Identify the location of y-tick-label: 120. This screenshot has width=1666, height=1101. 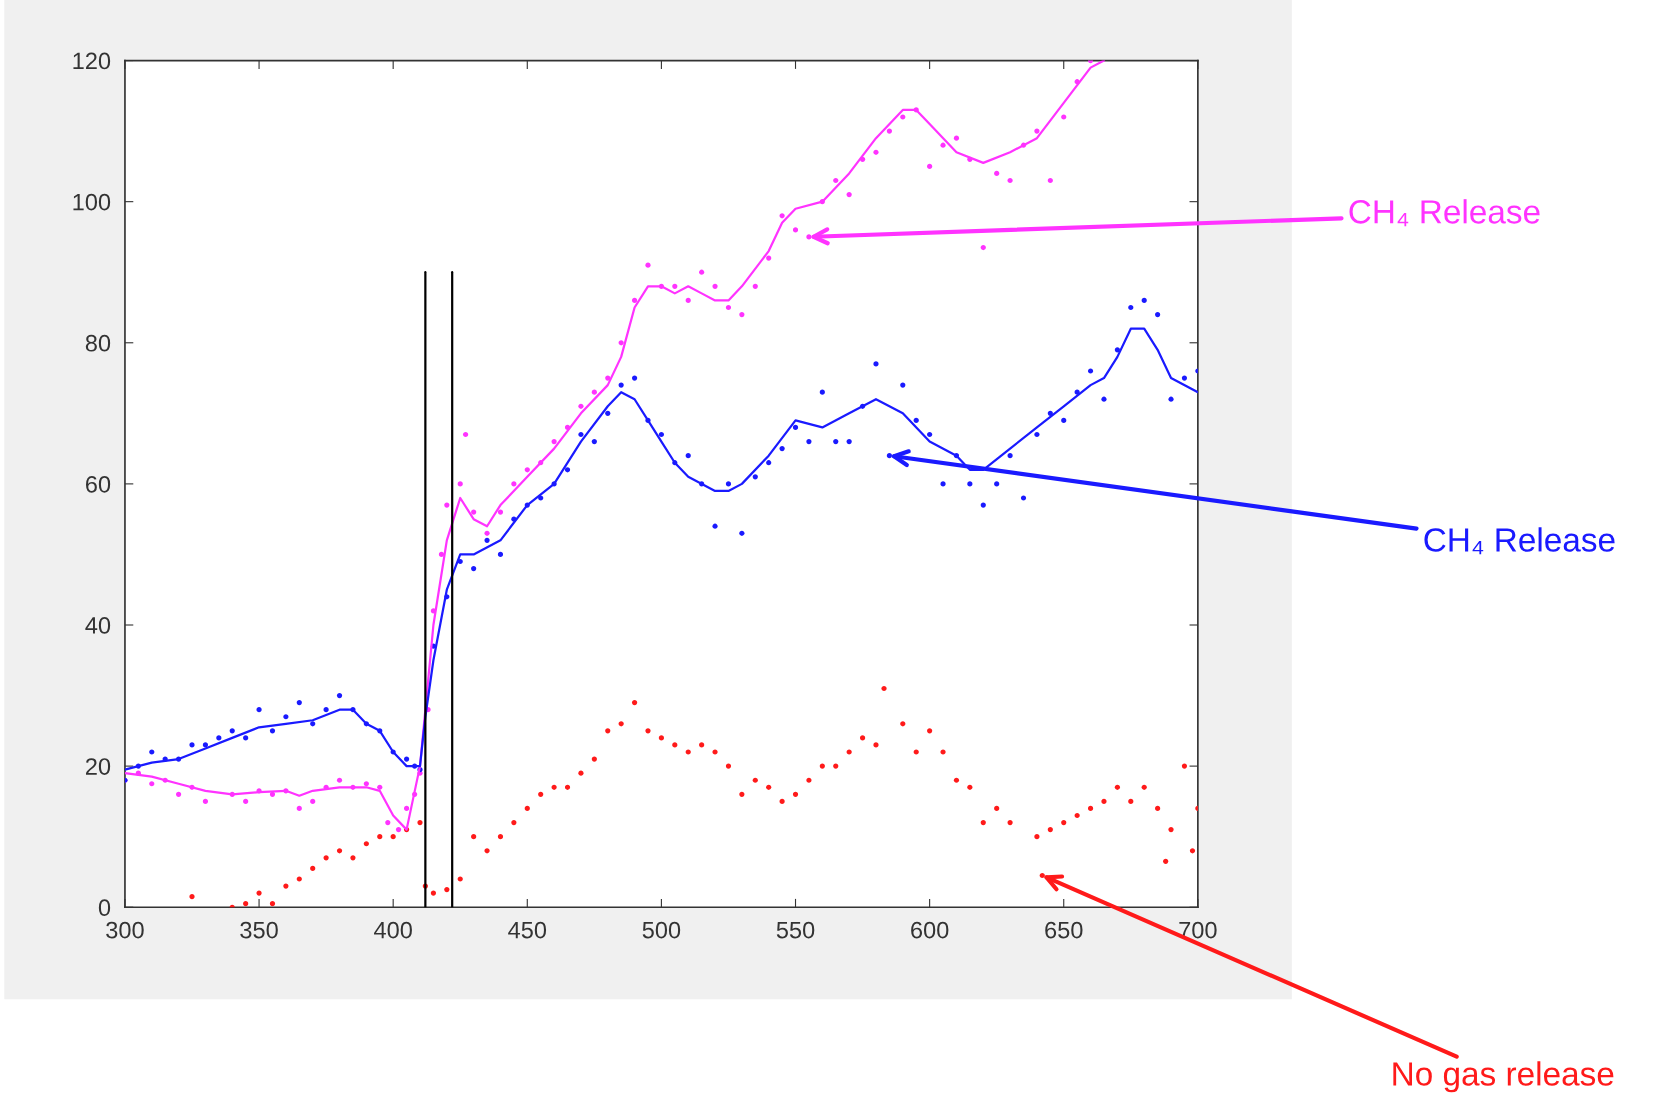
(92, 61).